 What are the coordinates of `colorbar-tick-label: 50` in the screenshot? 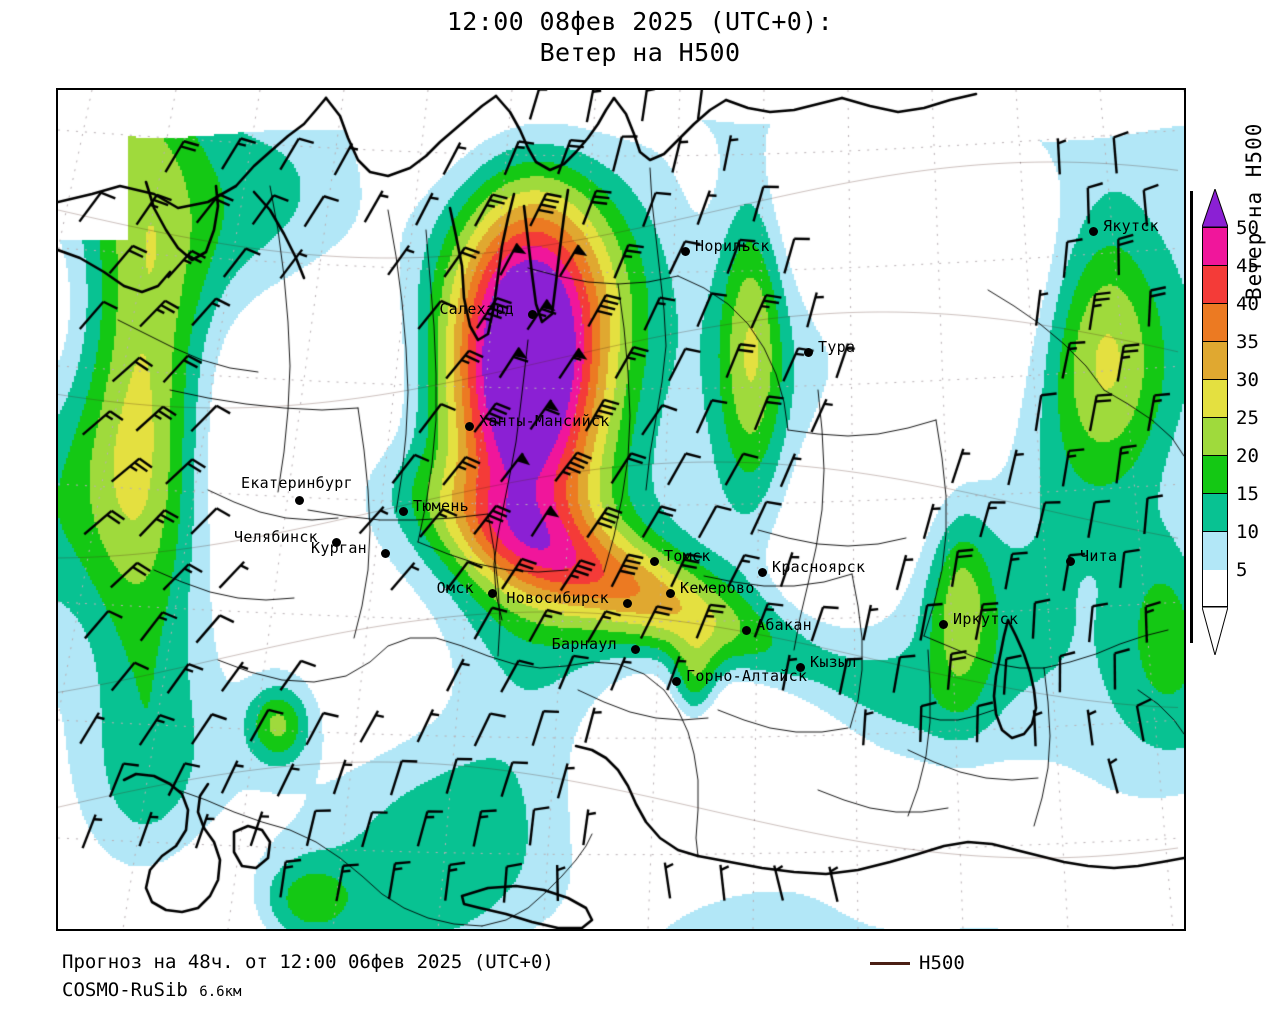 It's located at (1247, 228).